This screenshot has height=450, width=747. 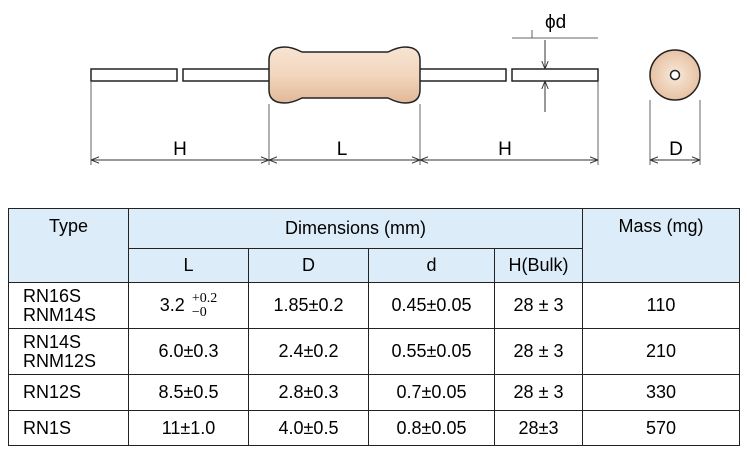 What do you see at coordinates (661, 428) in the screenshot?
I see `mass-cell: 570` at bounding box center [661, 428].